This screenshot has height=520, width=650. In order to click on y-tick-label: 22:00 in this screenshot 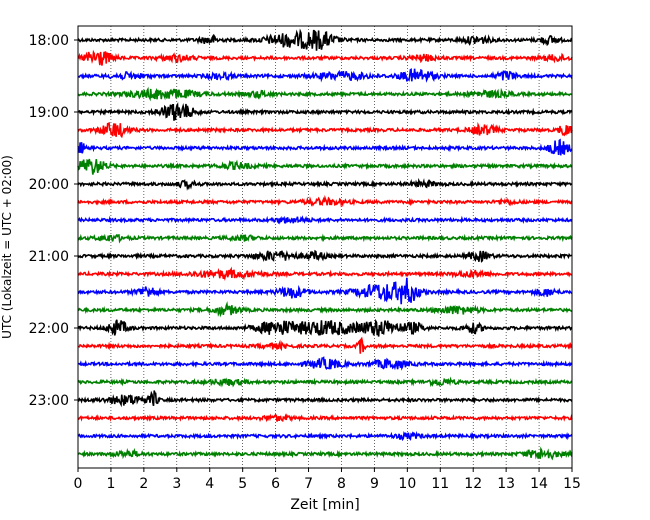, I will do `click(49, 329)`.